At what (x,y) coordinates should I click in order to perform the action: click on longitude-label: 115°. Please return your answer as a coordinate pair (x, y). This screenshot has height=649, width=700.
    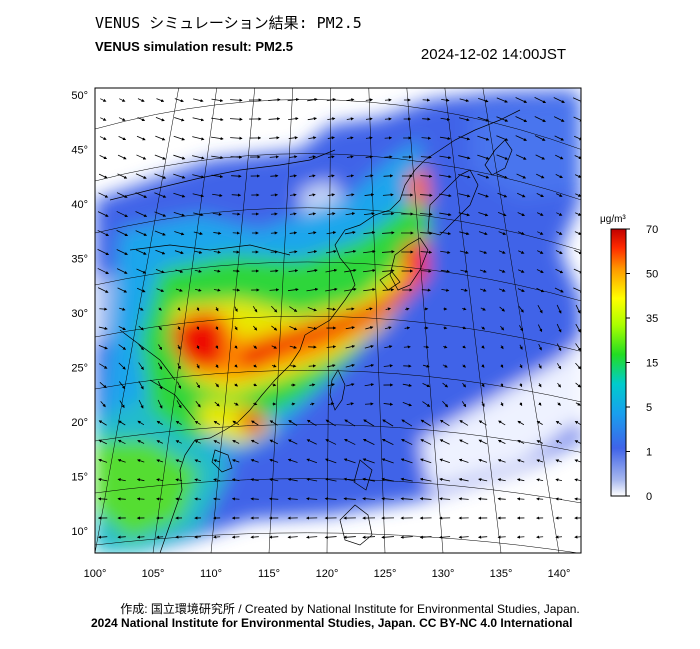
    Looking at the image, I should click on (269, 574).